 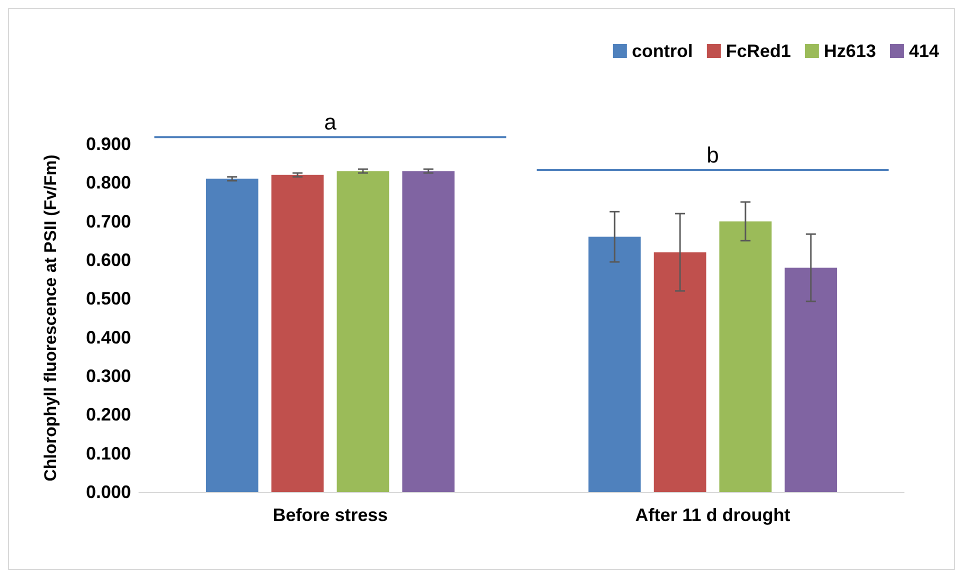 What do you see at coordinates (108, 337) in the screenshot?
I see `y-tick-label: 0.400` at bounding box center [108, 337].